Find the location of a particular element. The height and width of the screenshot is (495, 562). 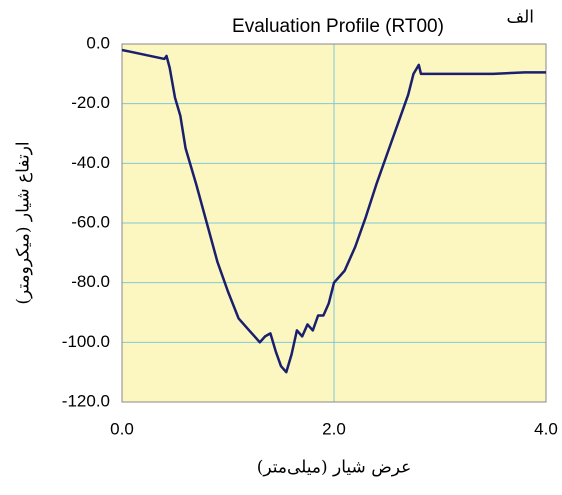

x-tick-label: 2.0 is located at coordinates (334, 428).